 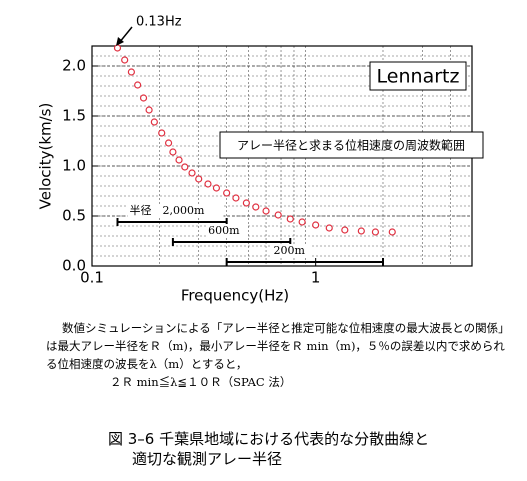 What do you see at coordinates (74, 216) in the screenshot?
I see `y-tick-label: 0.5` at bounding box center [74, 216].